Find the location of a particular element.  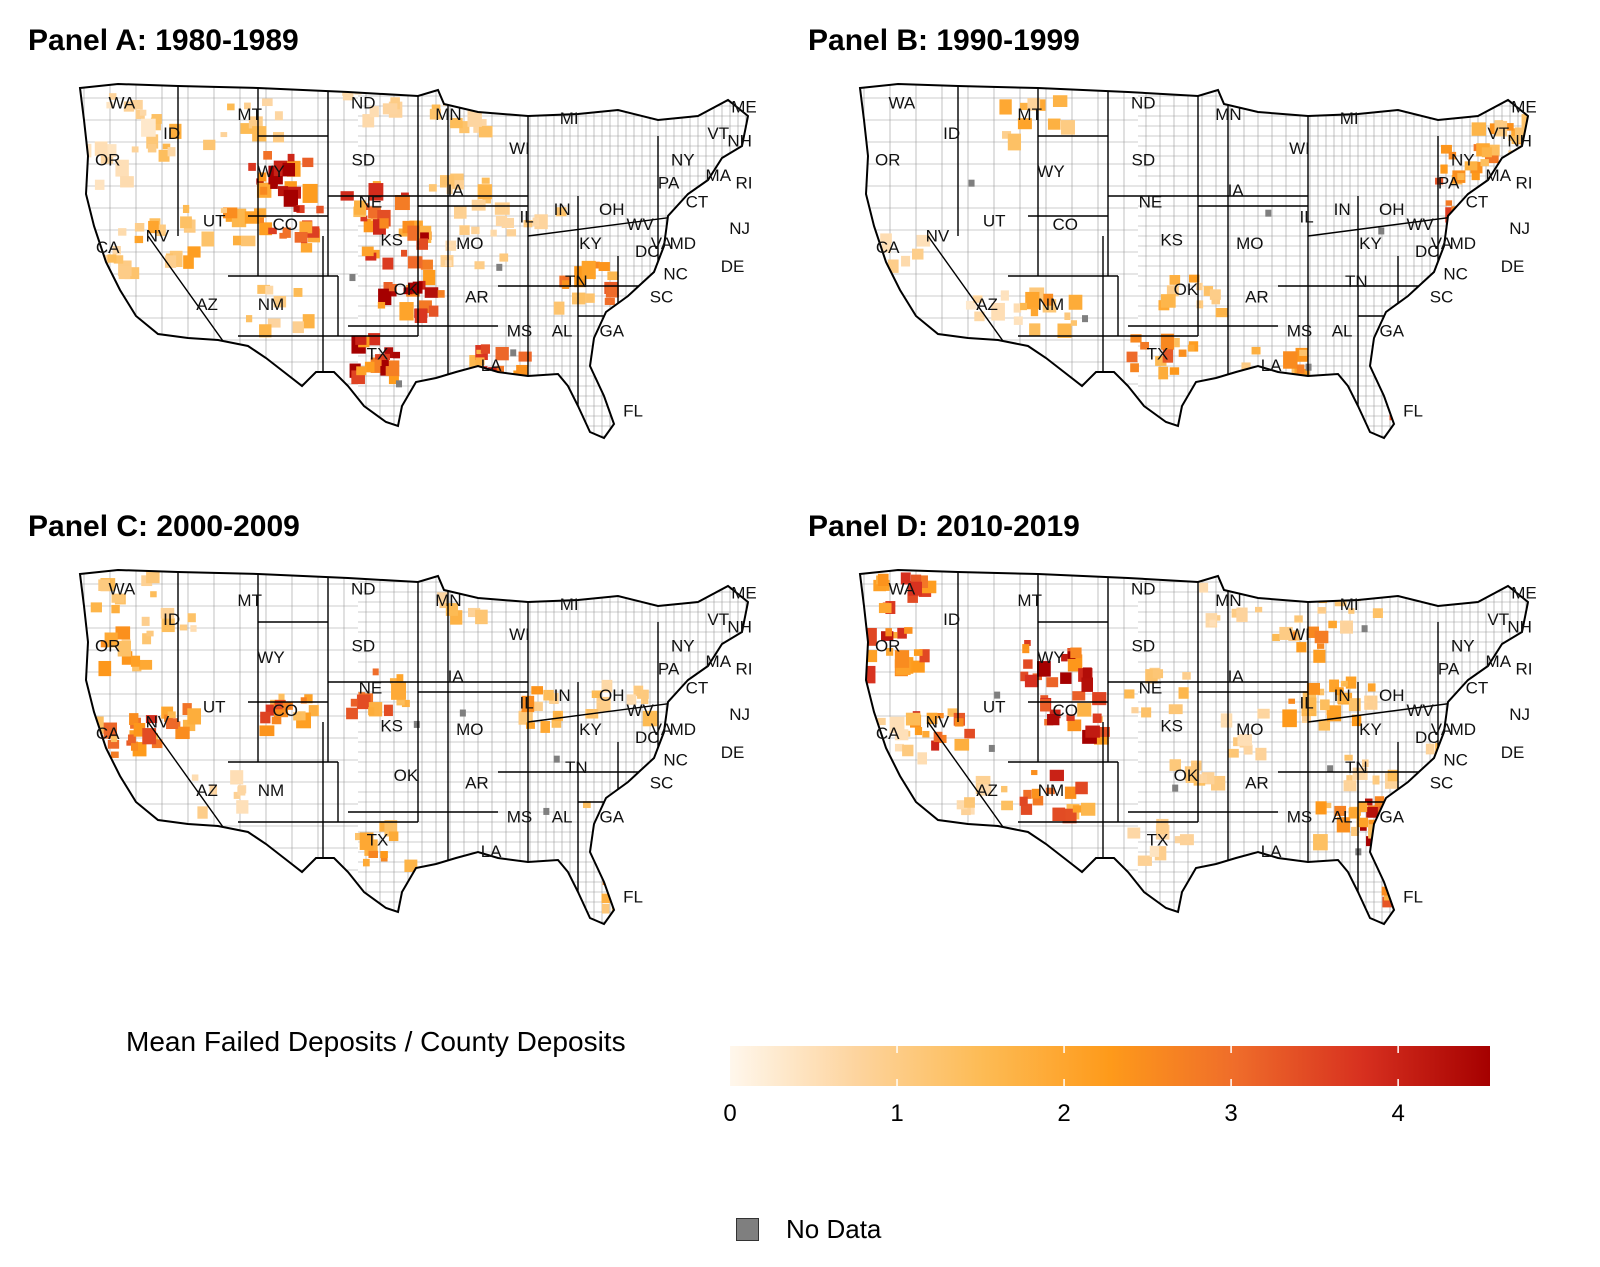

state-label-ia: IA is located at coordinates (1236, 190).